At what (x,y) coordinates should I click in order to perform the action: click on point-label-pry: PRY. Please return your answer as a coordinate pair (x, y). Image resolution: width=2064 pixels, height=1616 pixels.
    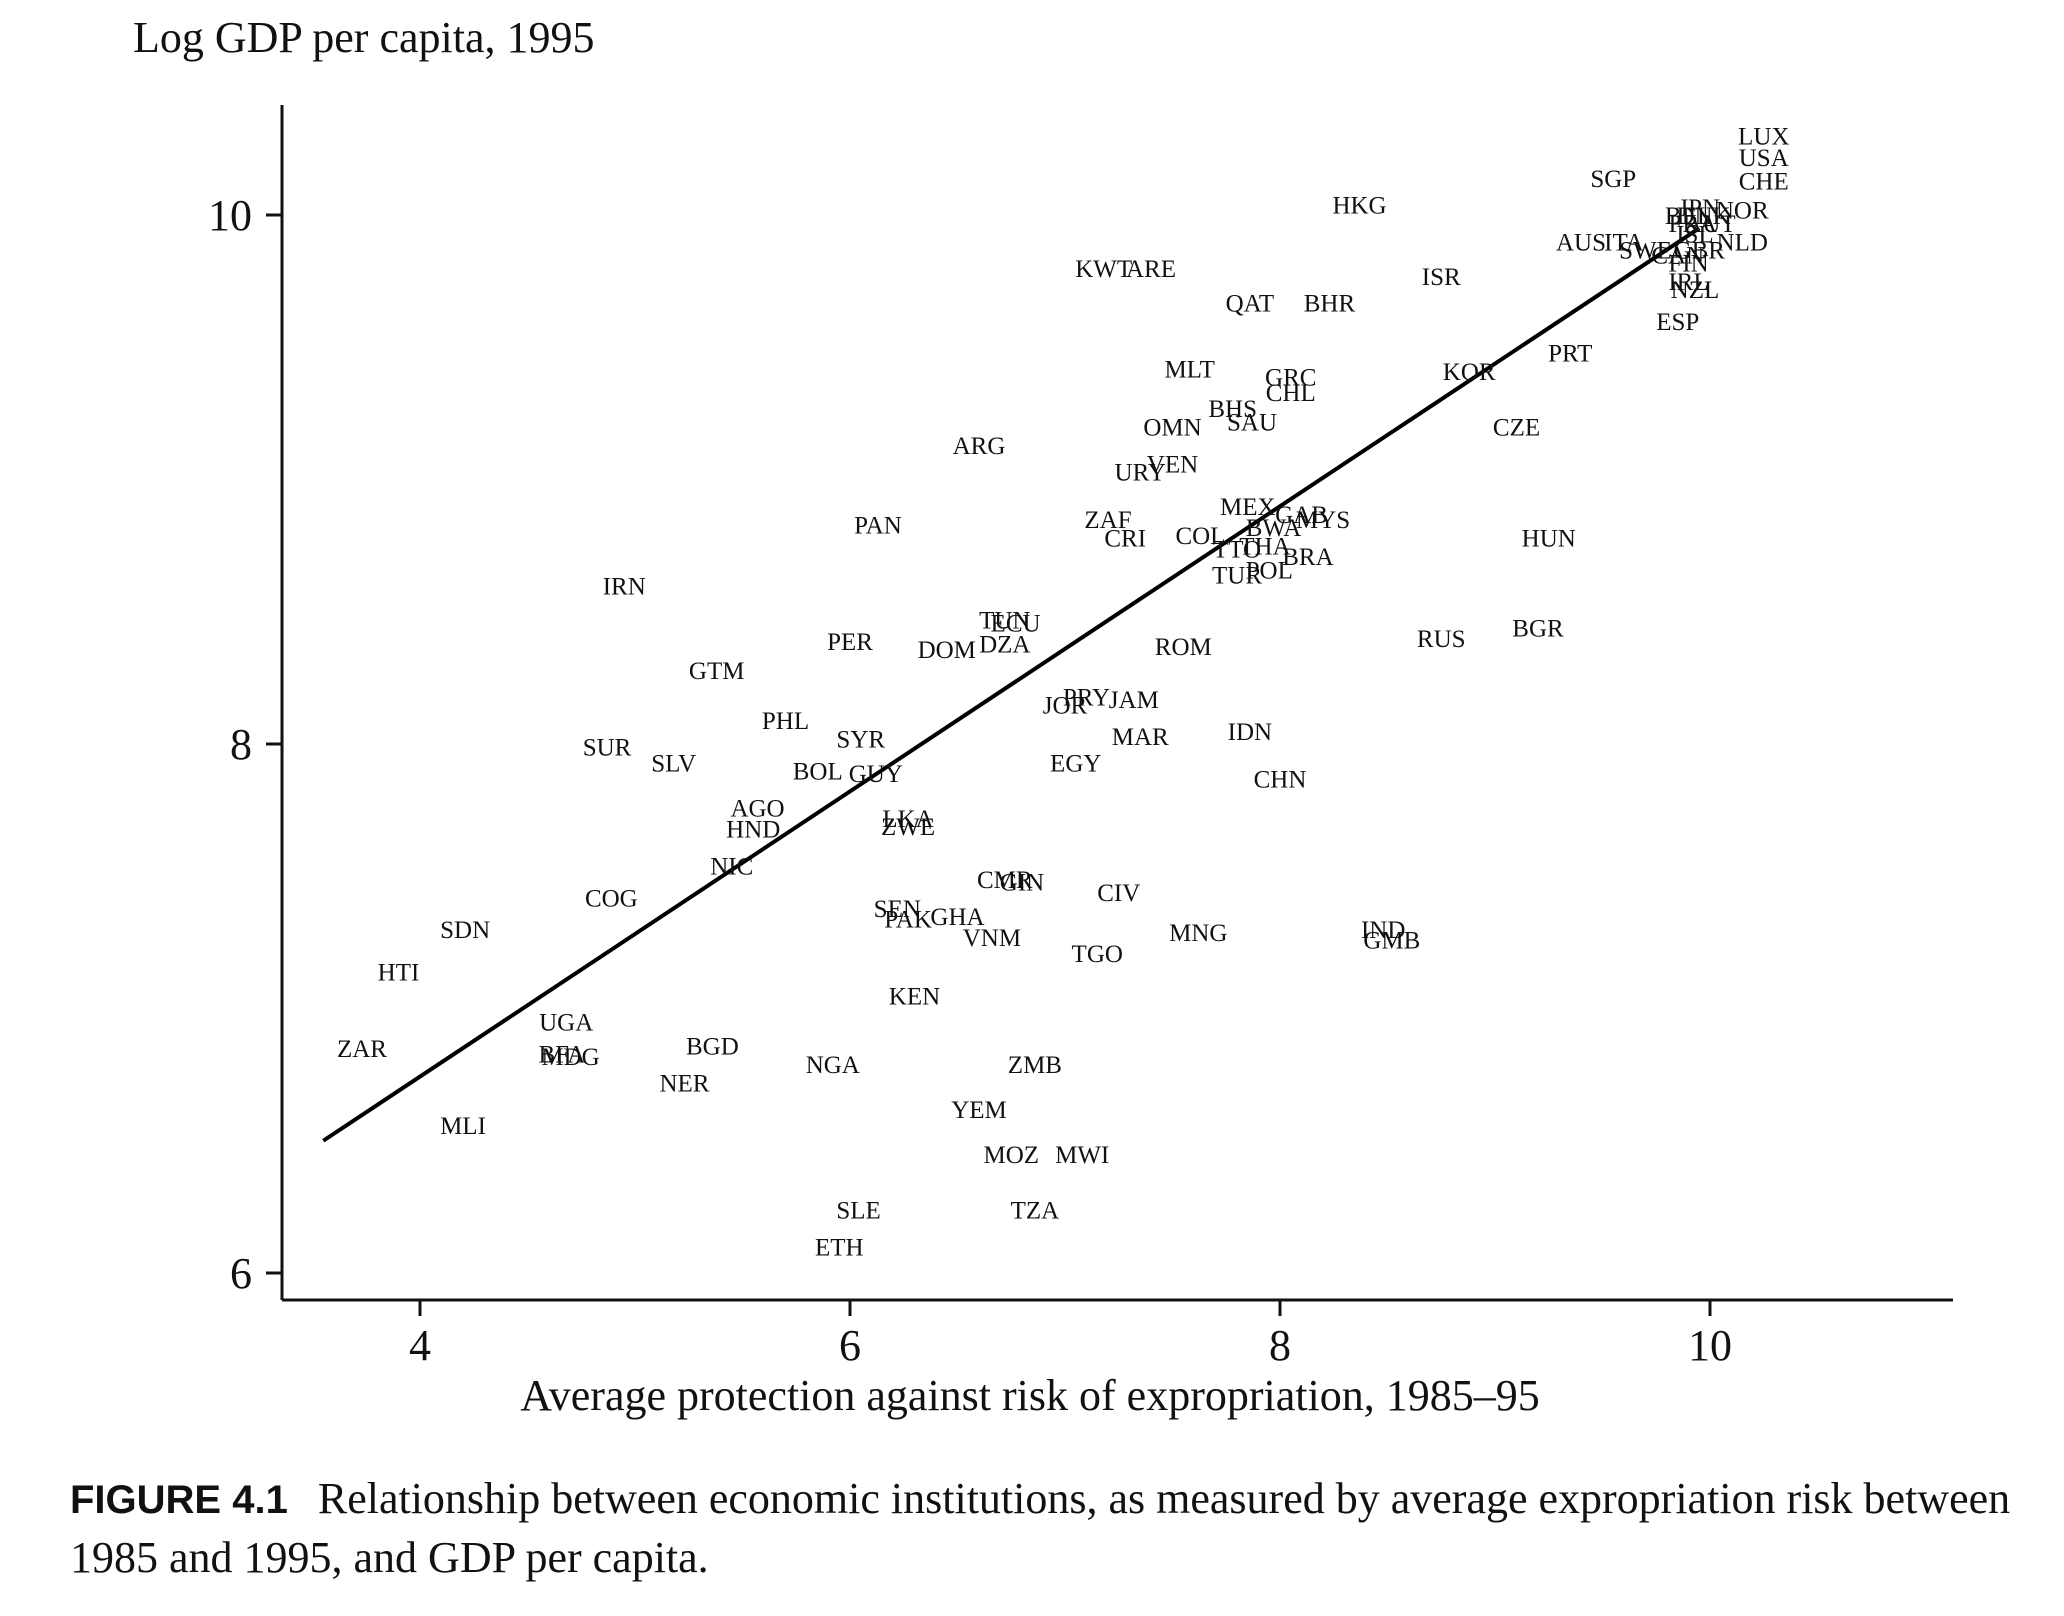
    Looking at the image, I should click on (1086, 697).